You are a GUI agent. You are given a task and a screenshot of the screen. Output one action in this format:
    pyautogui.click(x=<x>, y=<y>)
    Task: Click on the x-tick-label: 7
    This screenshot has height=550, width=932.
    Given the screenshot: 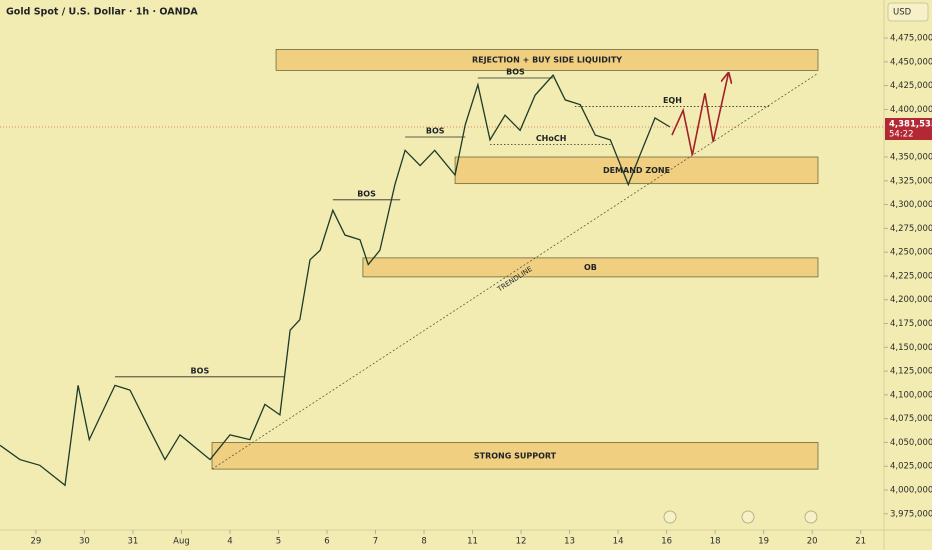 What is the action you would take?
    pyautogui.click(x=375, y=542)
    